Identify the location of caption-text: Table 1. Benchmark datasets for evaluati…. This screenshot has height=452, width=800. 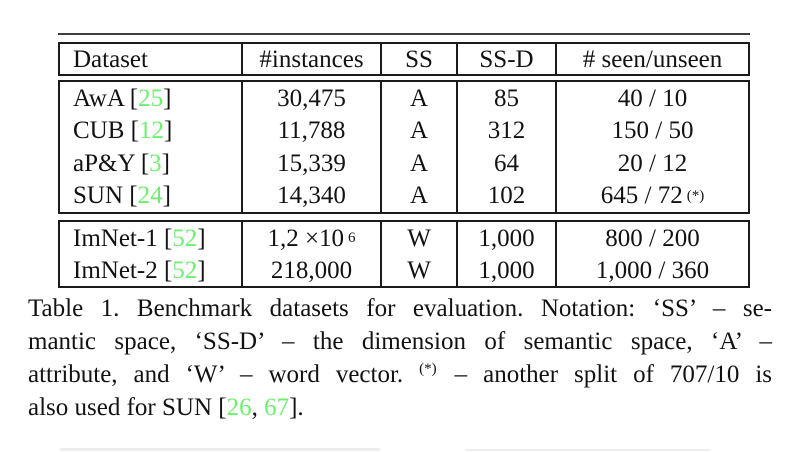
(400, 308).